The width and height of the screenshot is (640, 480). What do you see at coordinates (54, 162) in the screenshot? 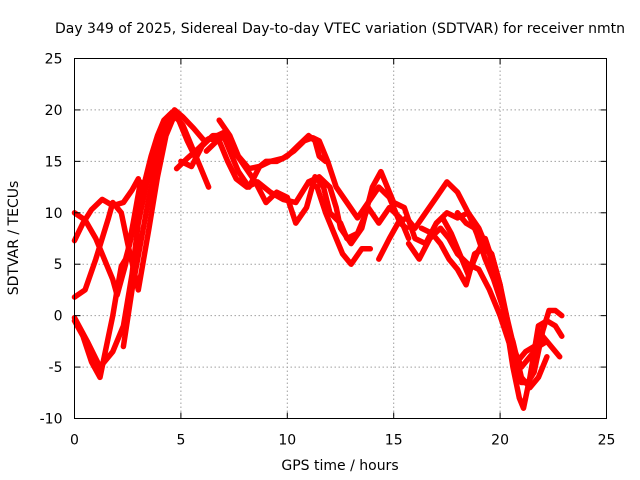
I see `y-tick-label: 15` at bounding box center [54, 162].